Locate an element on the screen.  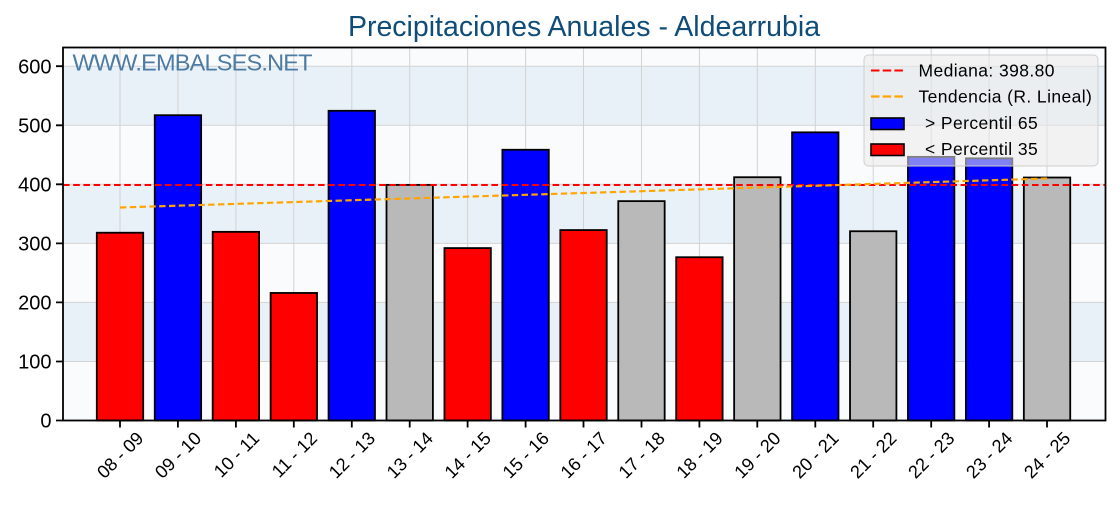
svg-text: WWW.EMBALSES.NET is located at coordinates (193, 63).